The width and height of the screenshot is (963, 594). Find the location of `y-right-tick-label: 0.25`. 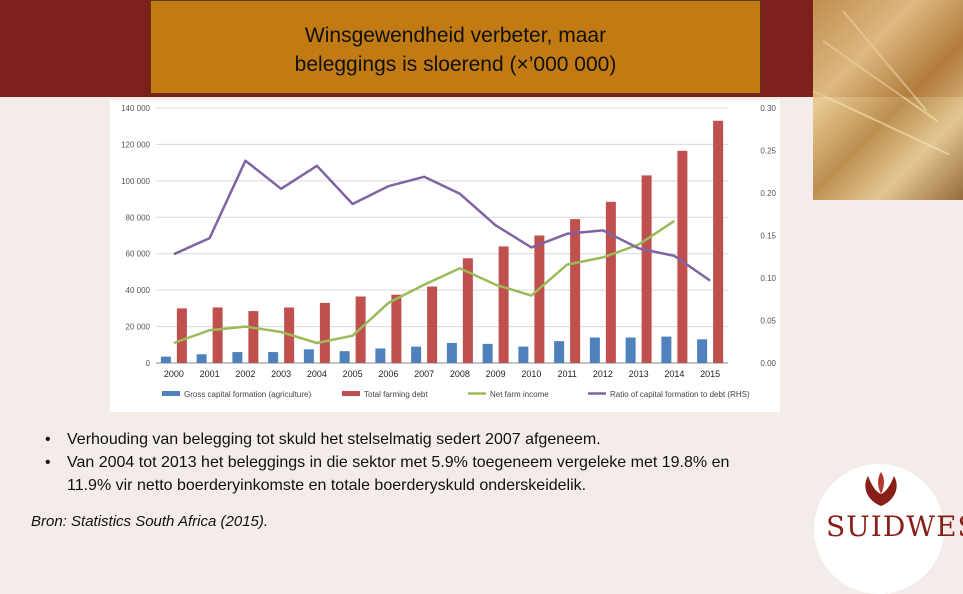

y-right-tick-label: 0.25 is located at coordinates (768, 151).